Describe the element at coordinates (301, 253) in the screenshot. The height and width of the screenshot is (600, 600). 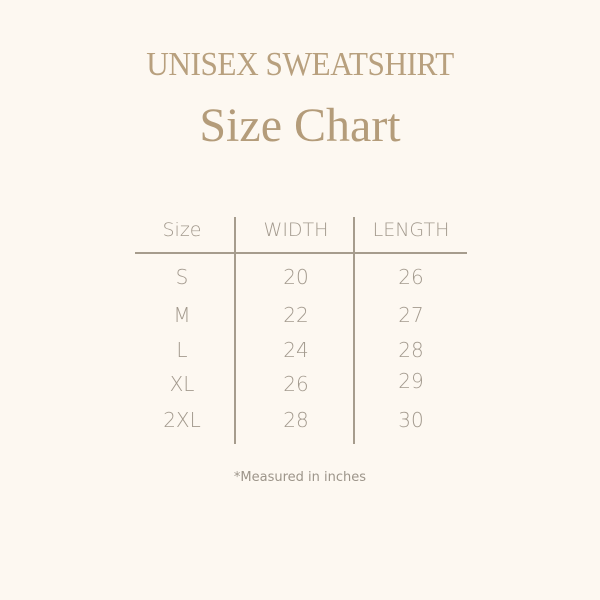
I see `header-divider` at that location.